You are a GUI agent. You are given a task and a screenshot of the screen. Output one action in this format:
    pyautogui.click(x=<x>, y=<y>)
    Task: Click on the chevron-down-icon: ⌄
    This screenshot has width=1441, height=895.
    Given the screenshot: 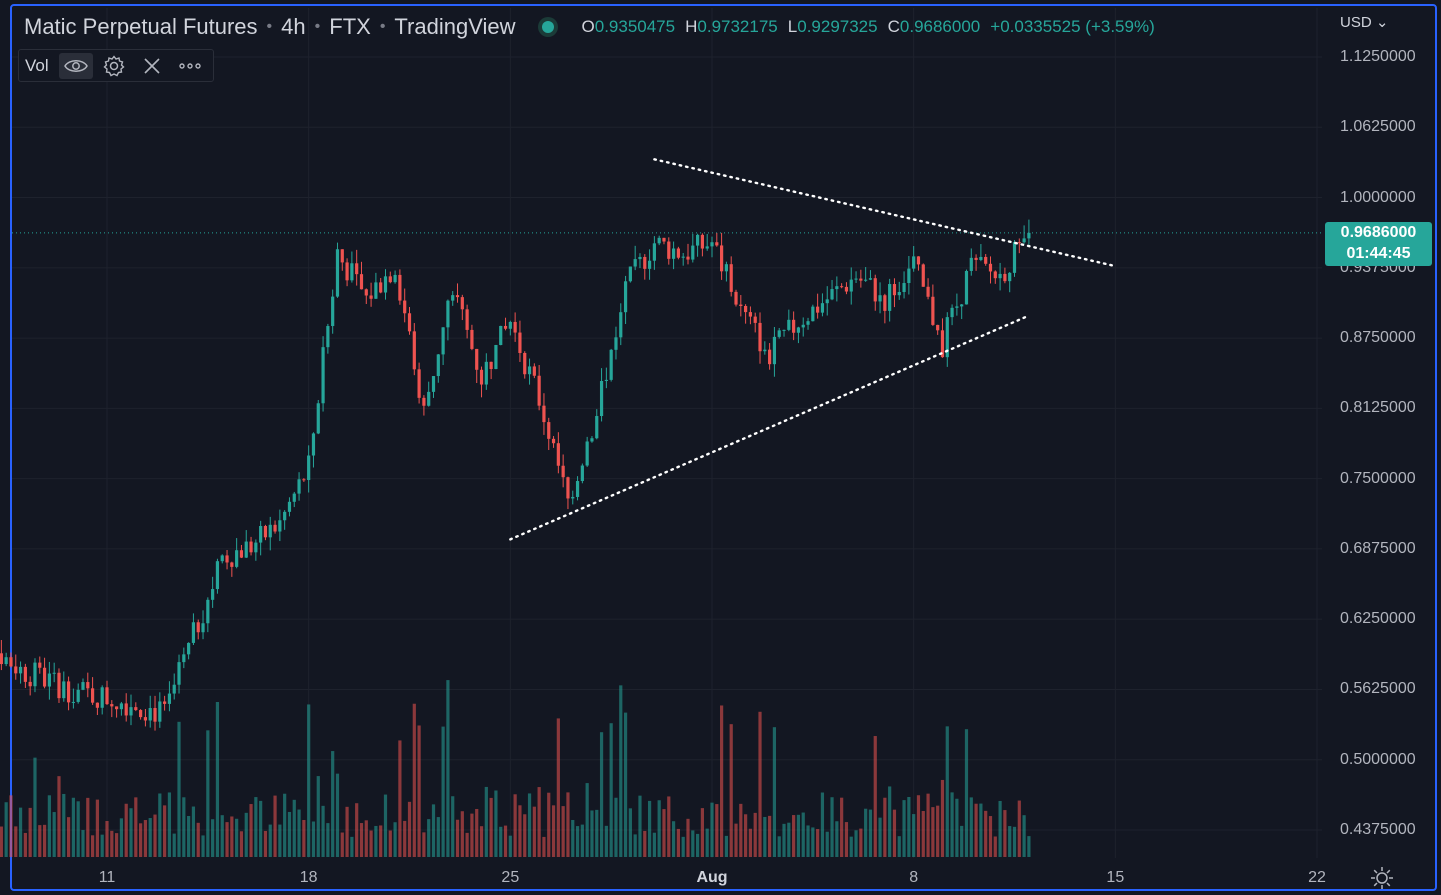 What is the action you would take?
    pyautogui.click(x=1382, y=22)
    